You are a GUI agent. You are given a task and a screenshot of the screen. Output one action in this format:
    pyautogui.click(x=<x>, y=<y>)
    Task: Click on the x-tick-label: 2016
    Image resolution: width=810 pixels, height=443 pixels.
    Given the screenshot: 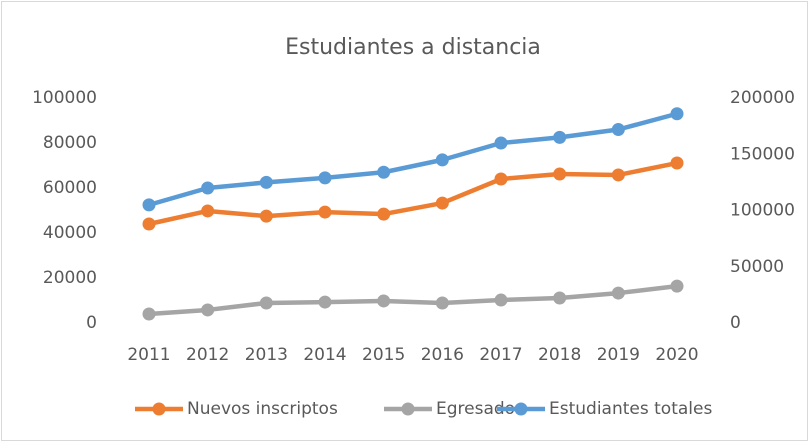 What is the action you would take?
    pyautogui.click(x=442, y=355)
    